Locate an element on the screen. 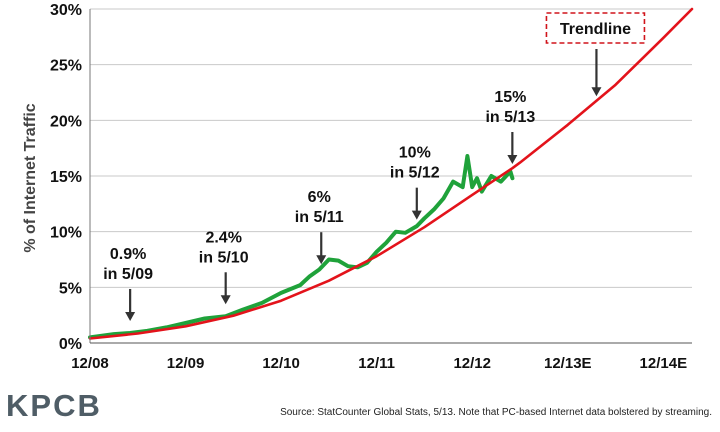 The image size is (720, 432). kpcb-logo: KPCB is located at coordinates (54, 405).